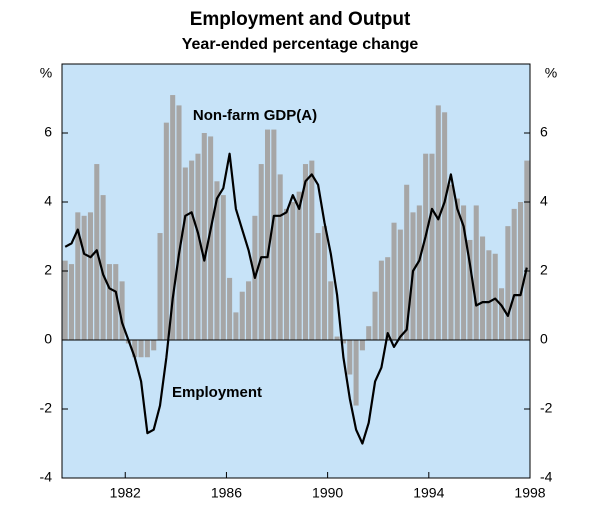 The height and width of the screenshot is (524, 600). I want to click on y-tick-label: 0, so click(48, 339).